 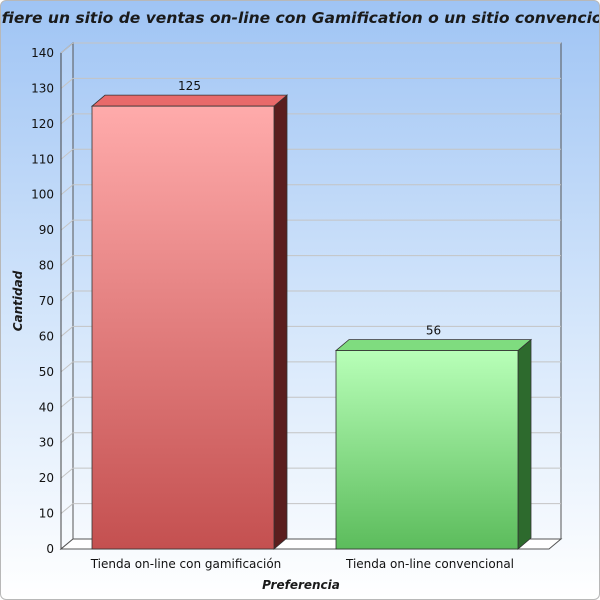 What do you see at coordinates (18, 300) in the screenshot?
I see `y-axis-title: Cantidad` at bounding box center [18, 300].